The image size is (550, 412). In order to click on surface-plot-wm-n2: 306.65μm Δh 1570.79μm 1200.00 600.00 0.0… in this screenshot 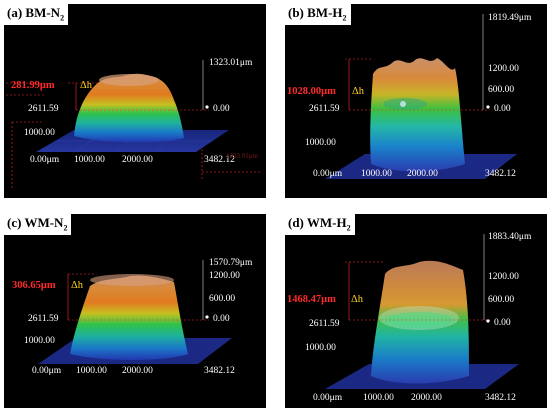, I will do `click(132, 317)`.